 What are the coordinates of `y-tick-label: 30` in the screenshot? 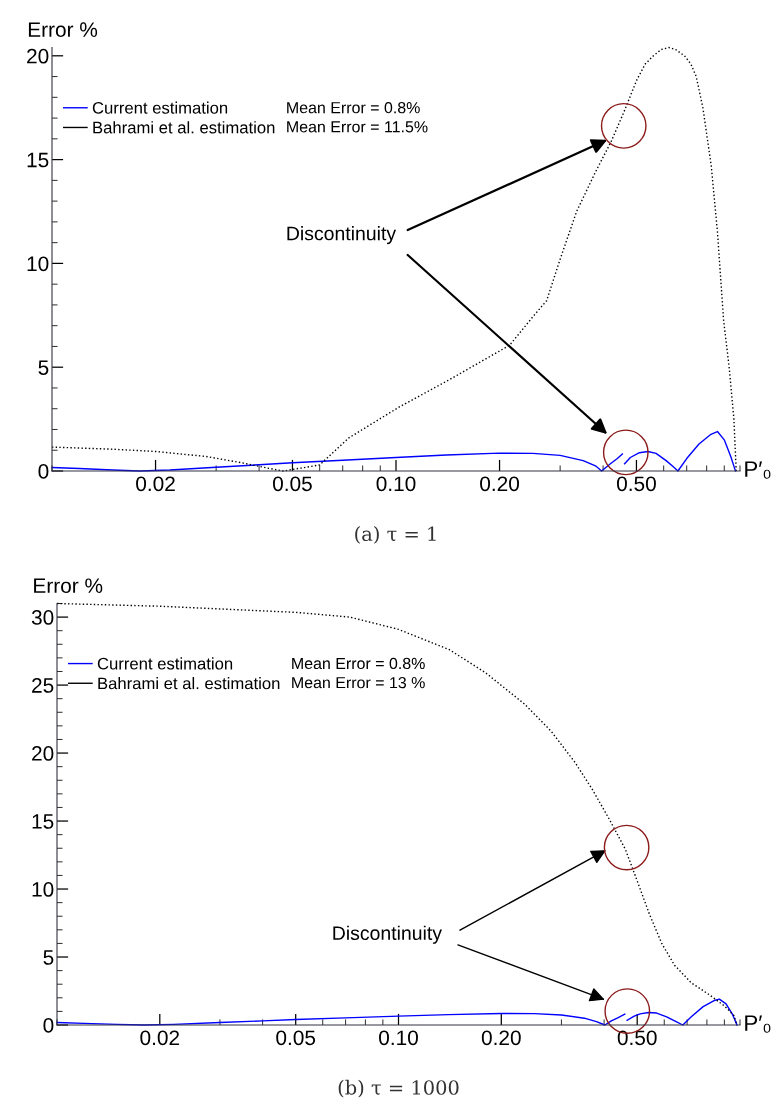 It's located at (42, 617).